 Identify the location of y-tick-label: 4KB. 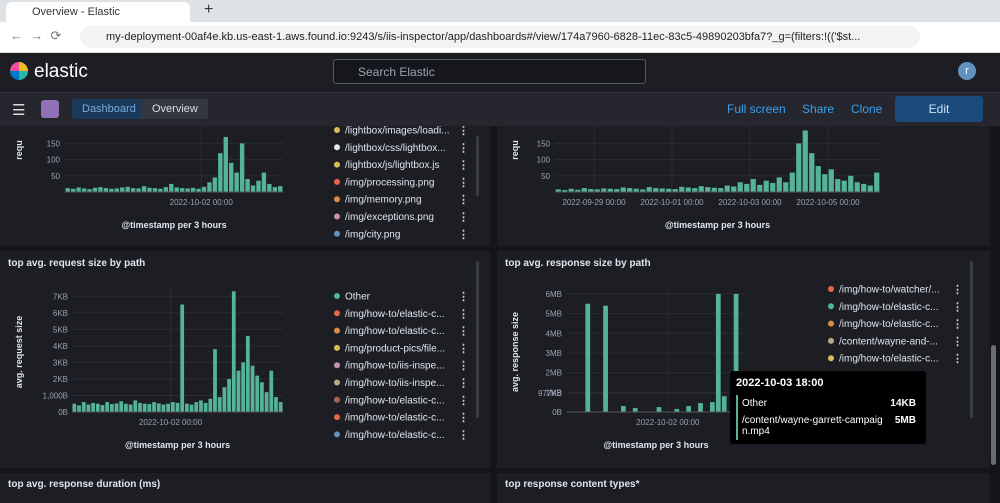
(60, 346).